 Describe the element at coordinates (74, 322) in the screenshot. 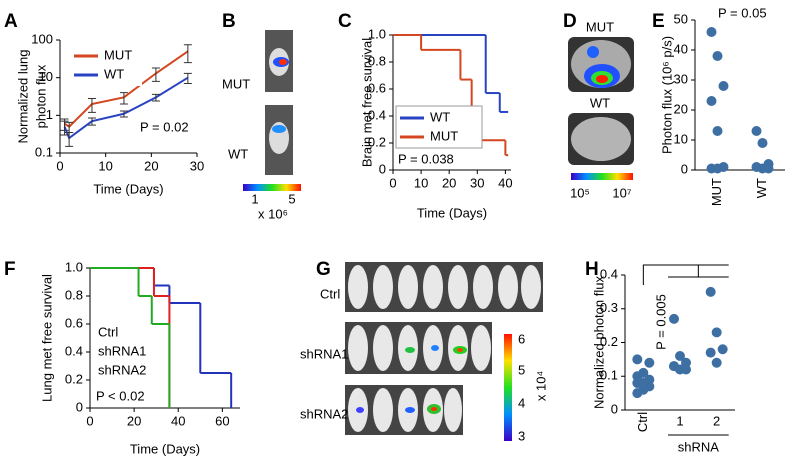

I see `y-tick-label: 0.6` at that location.